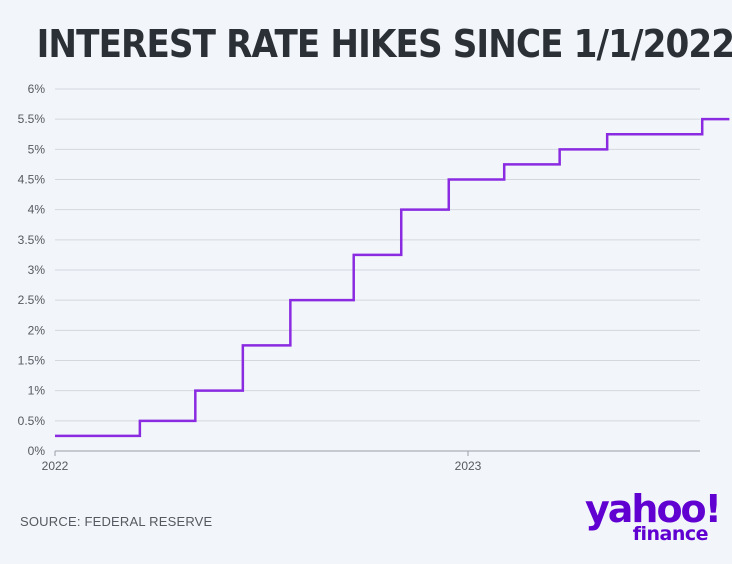 This screenshot has height=564, width=732. Describe the element at coordinates (32, 180) in the screenshot. I see `y-tick-label: 4.5%` at that location.